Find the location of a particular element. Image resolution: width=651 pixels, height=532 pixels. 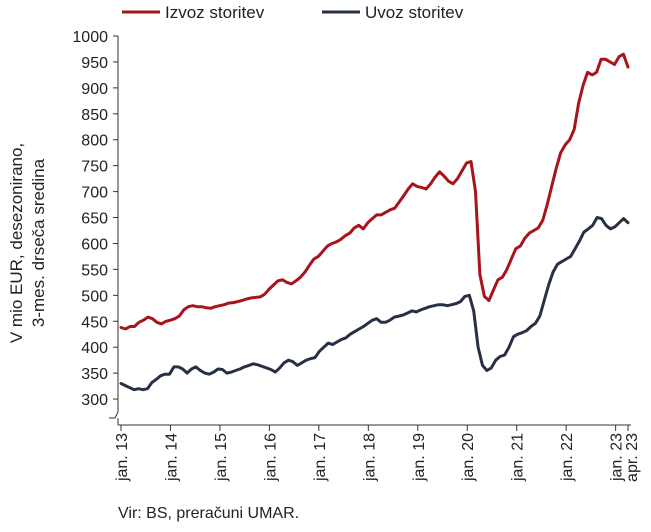

legend-label-izvoz: Izvoz storitev is located at coordinates (215, 12).